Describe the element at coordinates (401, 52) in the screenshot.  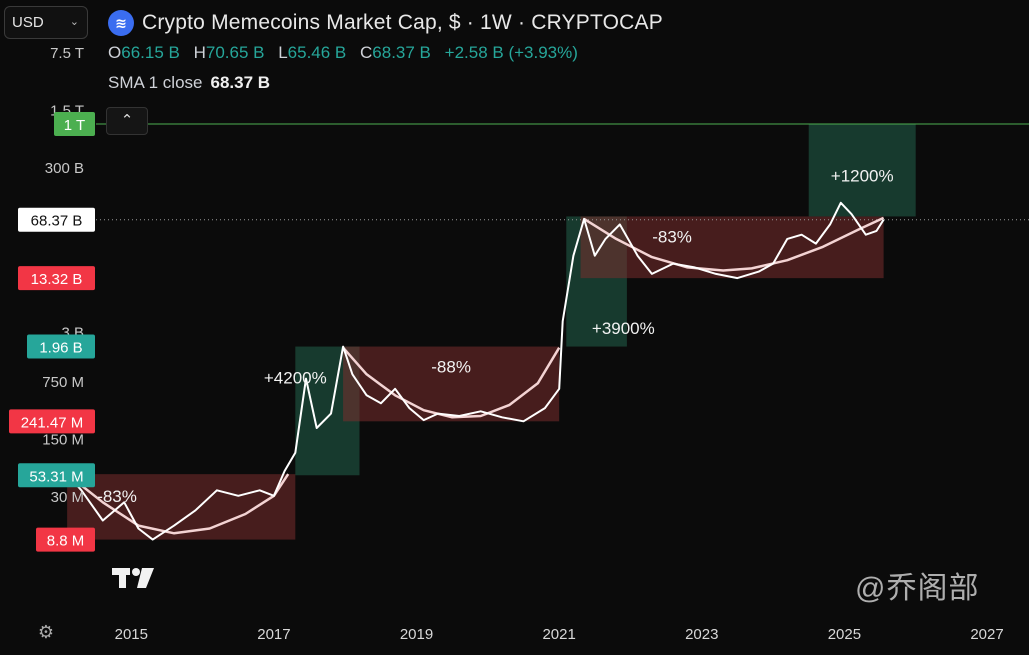
I see `ohlc-close-value: 68.37 B` at that location.